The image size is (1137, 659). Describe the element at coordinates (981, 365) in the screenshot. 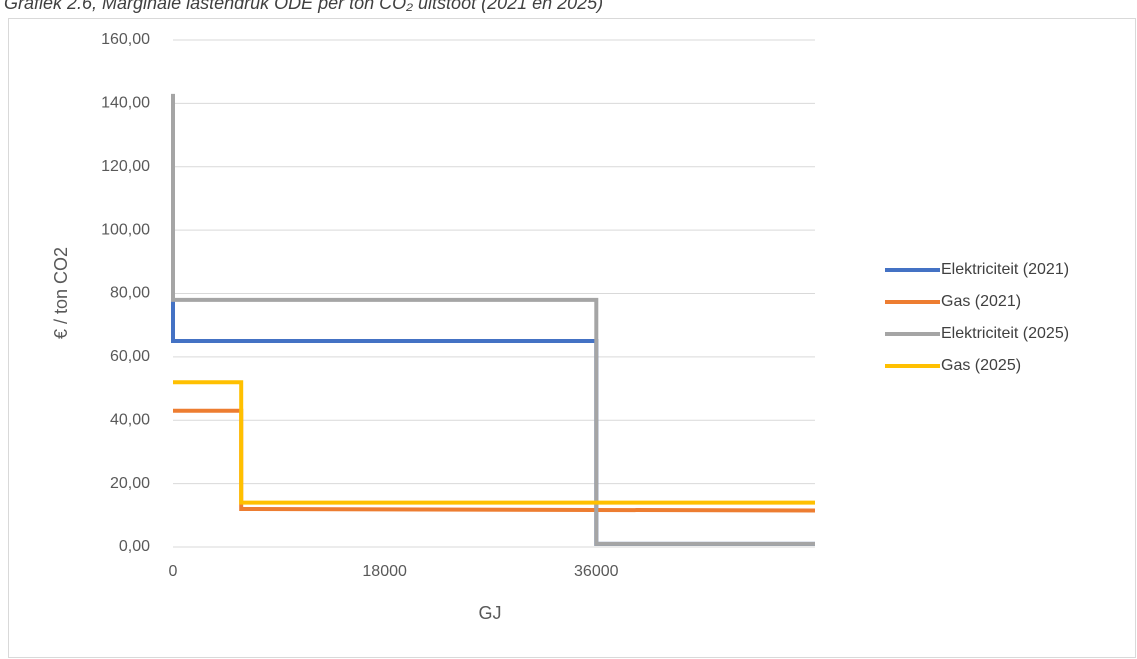

I see `legend-label: Gas (2025)` at that location.